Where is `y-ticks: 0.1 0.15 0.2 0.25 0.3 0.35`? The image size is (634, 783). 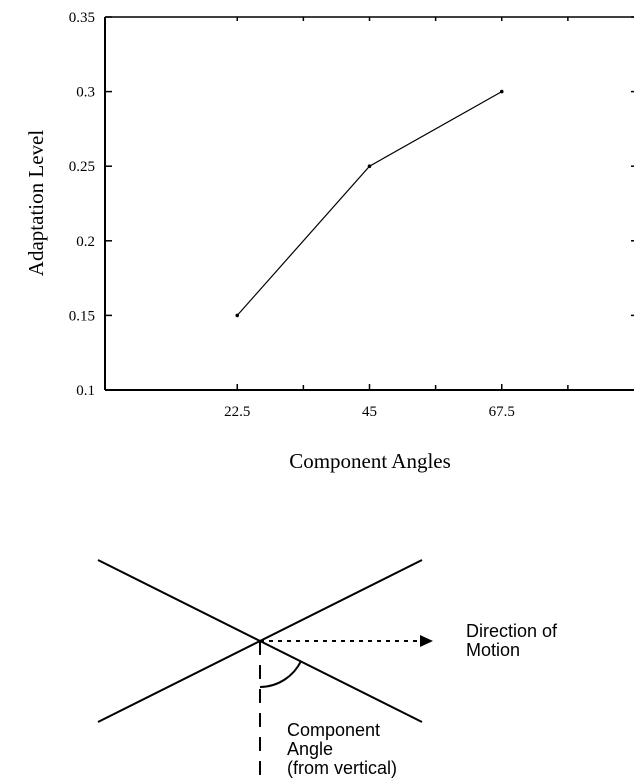
y-ticks: 0.1 0.15 0.2 0.25 0.3 0.35 is located at coordinates (90, 204).